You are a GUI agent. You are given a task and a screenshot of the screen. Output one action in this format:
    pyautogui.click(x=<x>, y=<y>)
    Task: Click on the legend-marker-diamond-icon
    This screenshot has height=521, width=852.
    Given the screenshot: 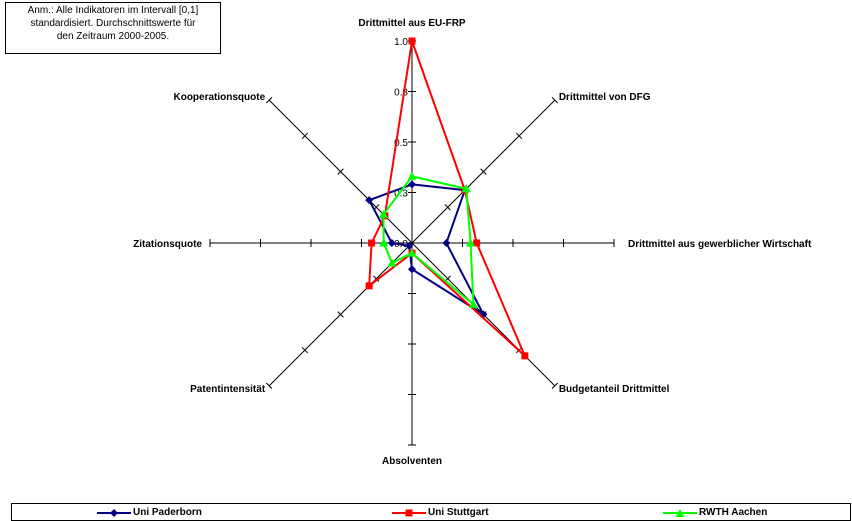 What is the action you would take?
    pyautogui.click(x=114, y=513)
    